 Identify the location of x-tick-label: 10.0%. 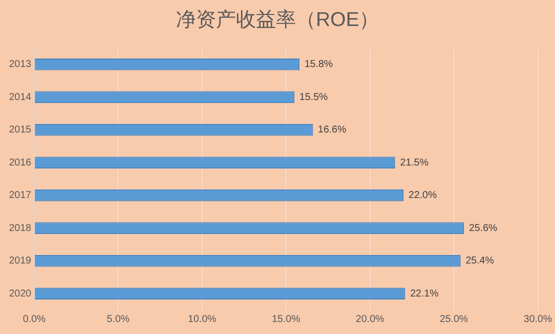
(202, 319).